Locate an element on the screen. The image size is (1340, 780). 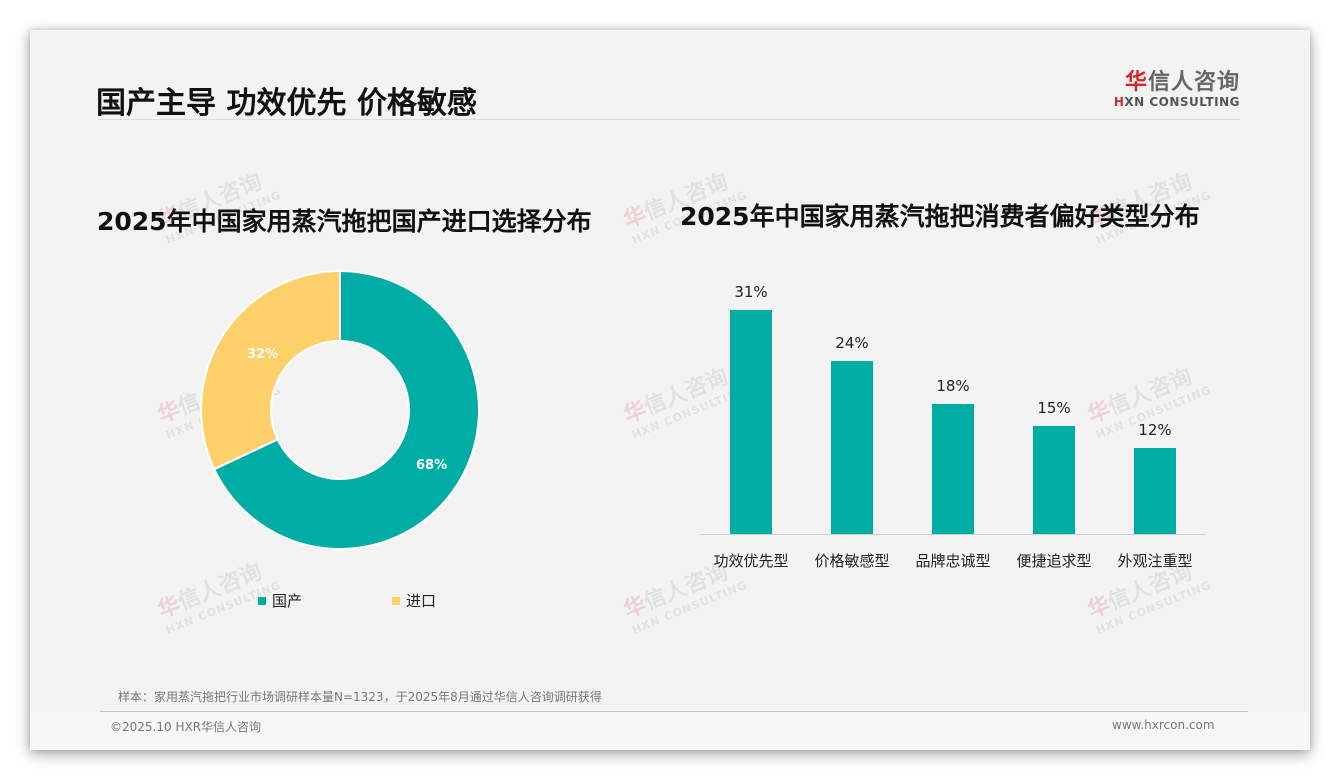
title-divider is located at coordinates (669, 119).